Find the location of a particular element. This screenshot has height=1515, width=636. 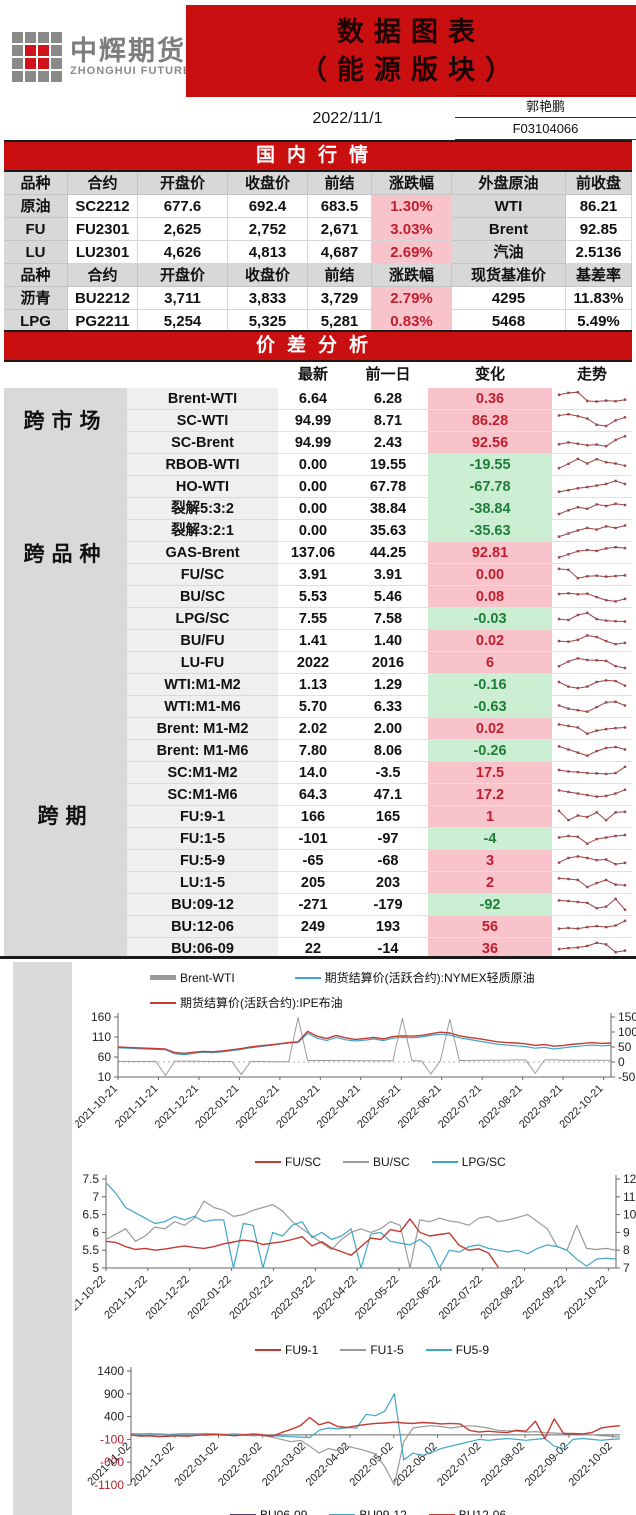

spread-row: GAS-Brent 137.06 44.25 92.81 is located at coordinates (318, 553).